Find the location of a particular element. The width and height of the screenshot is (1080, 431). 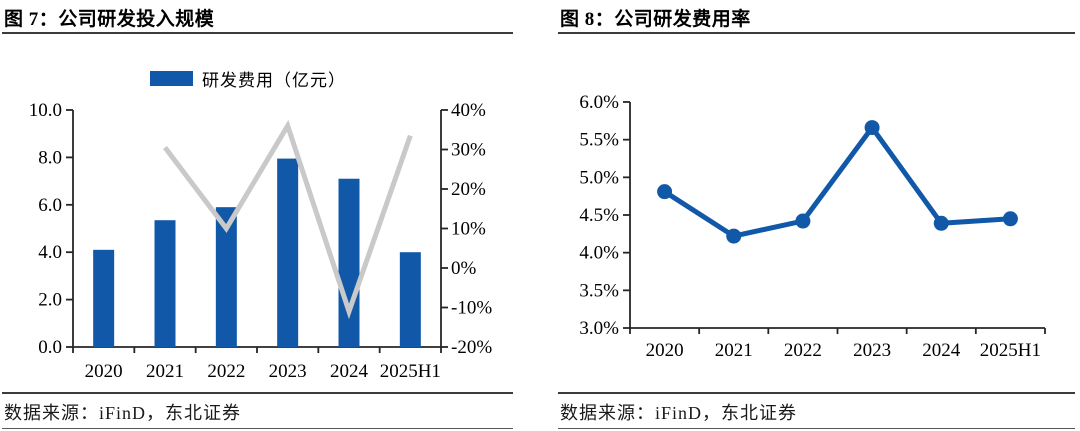

point-2023 is located at coordinates (872, 128).